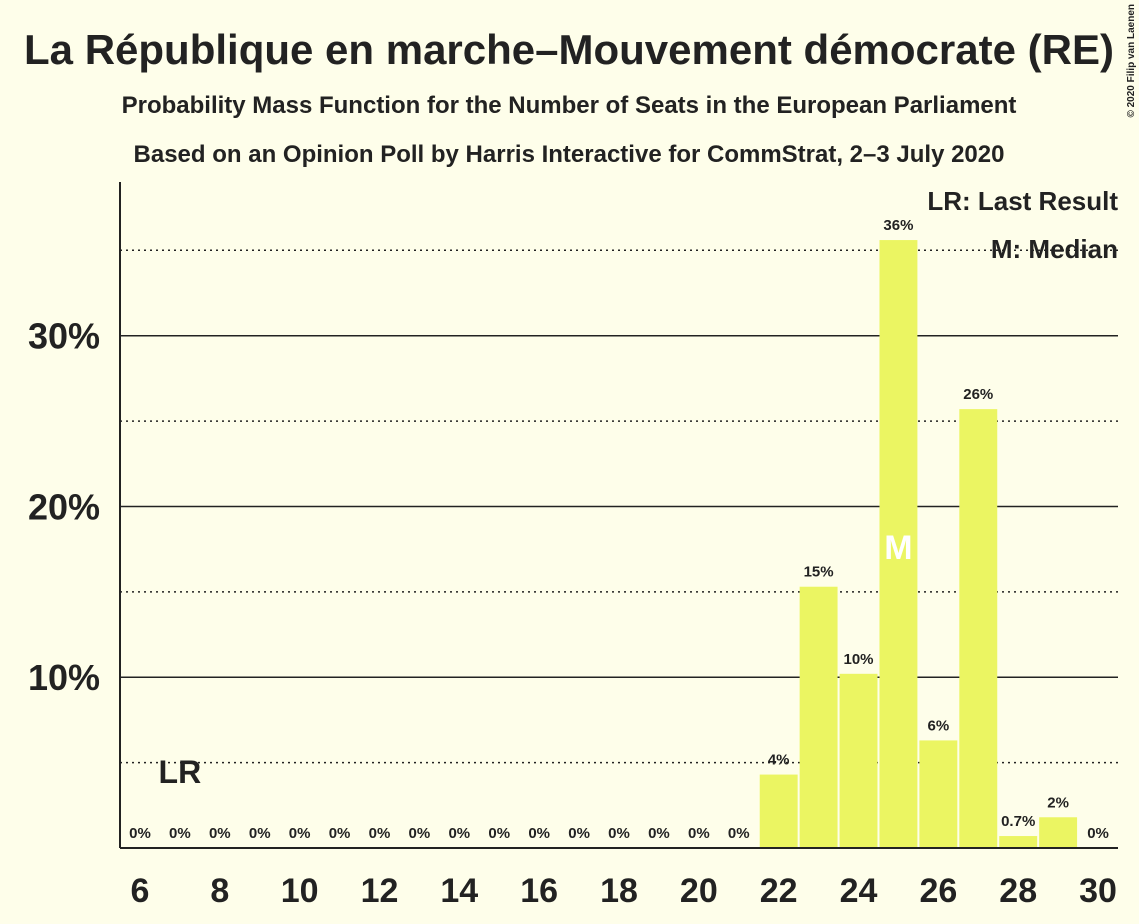 This screenshot has width=1139, height=924. What do you see at coordinates (219, 891) in the screenshot?
I see `x-tick-label: 8` at bounding box center [219, 891].